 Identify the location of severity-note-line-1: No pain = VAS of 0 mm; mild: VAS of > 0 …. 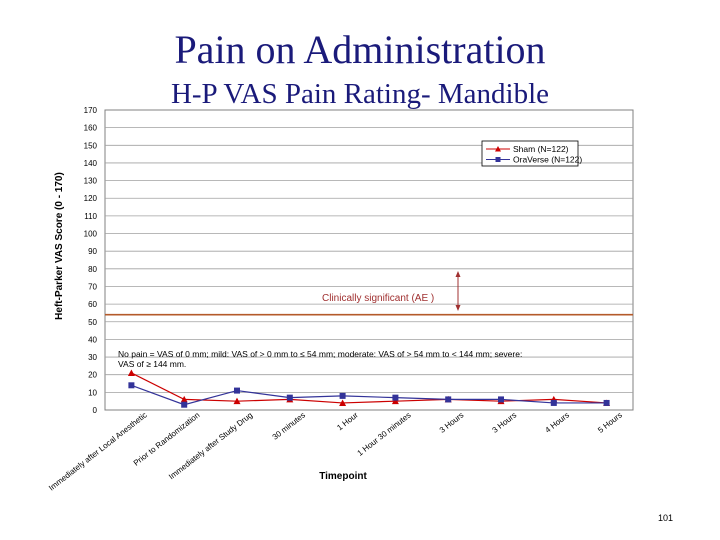
(320, 354).